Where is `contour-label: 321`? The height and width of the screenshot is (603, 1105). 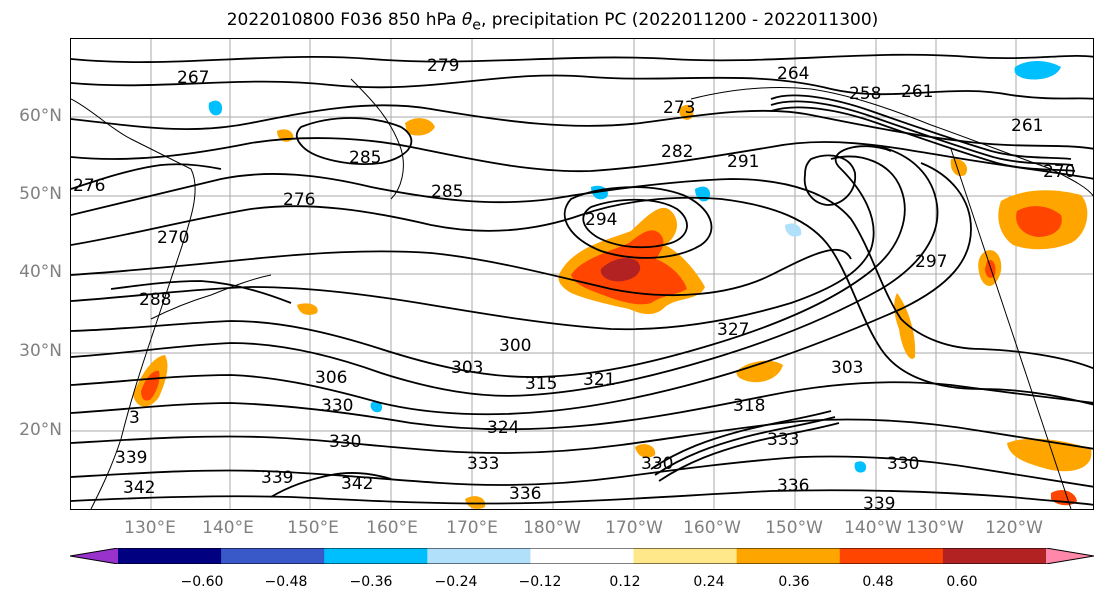 contour-label: 321 is located at coordinates (599, 380).